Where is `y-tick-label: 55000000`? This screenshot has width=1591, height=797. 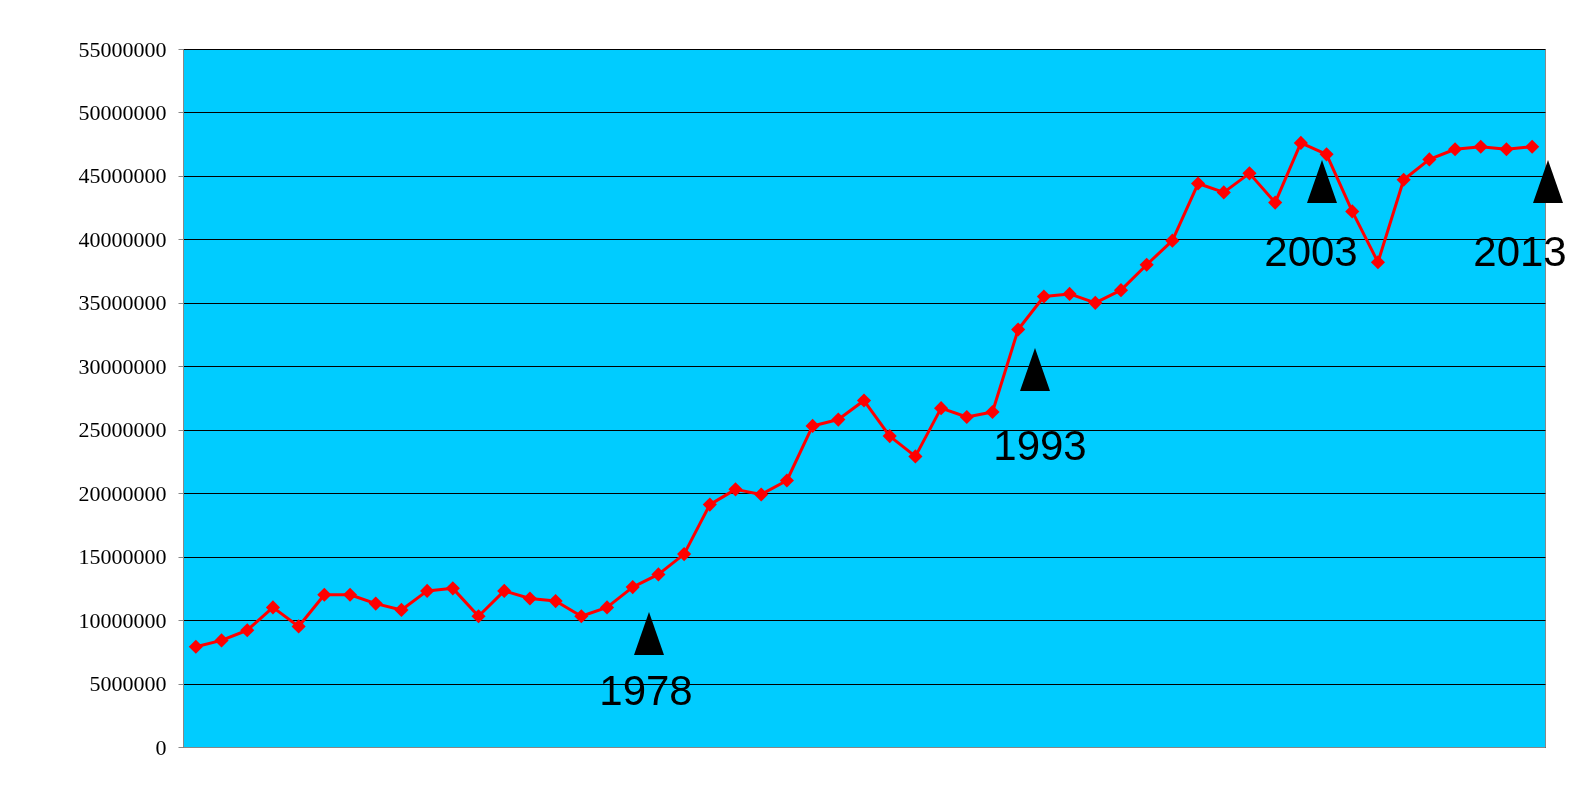
y-tick-label: 55000000 is located at coordinates (122, 49).